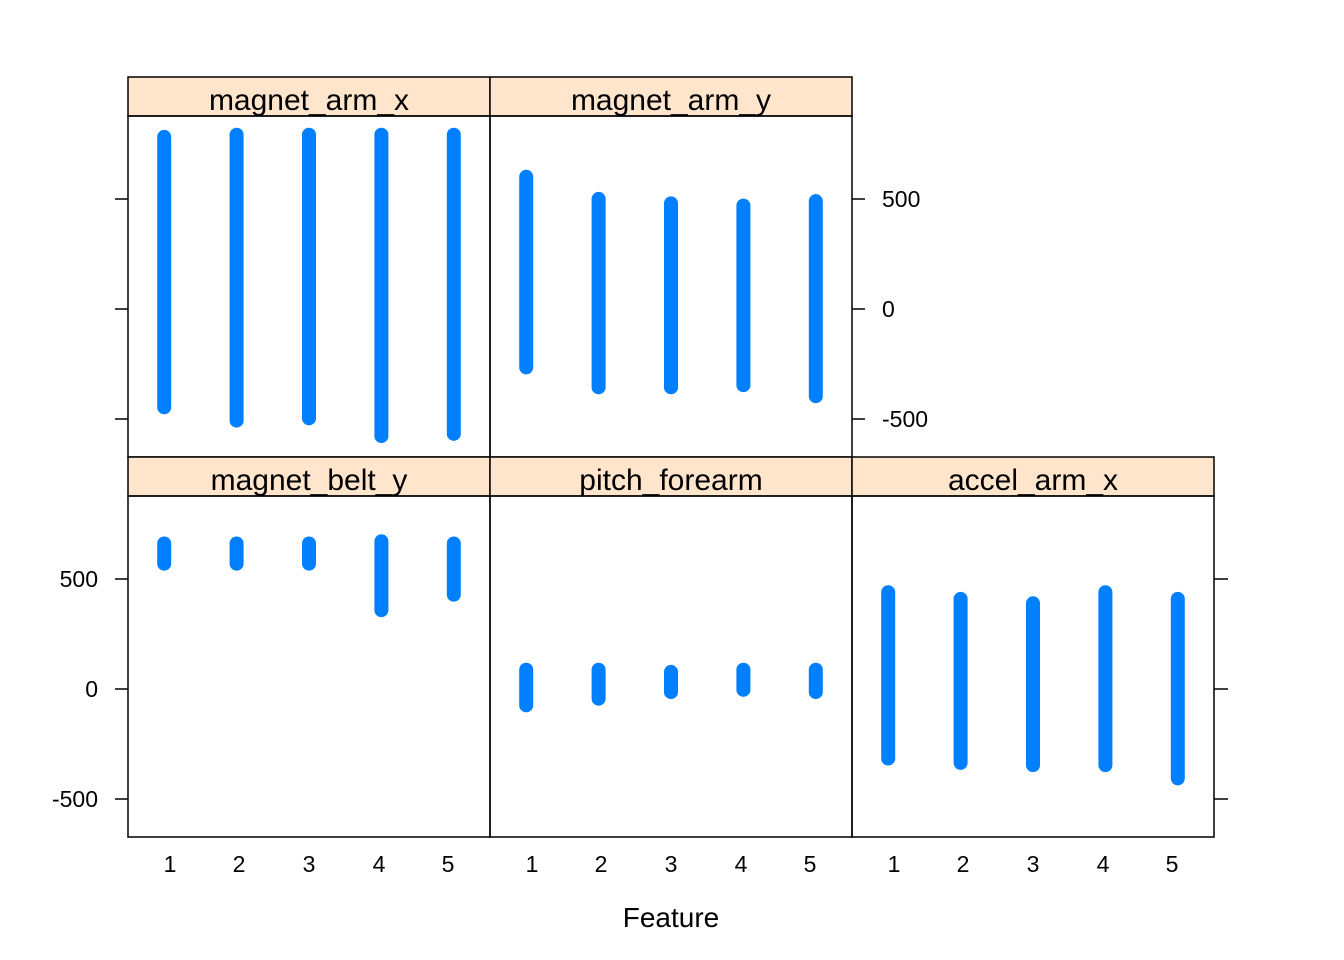  I want to click on panel-pitch-forearm: pitch_forearm, so click(671, 647).